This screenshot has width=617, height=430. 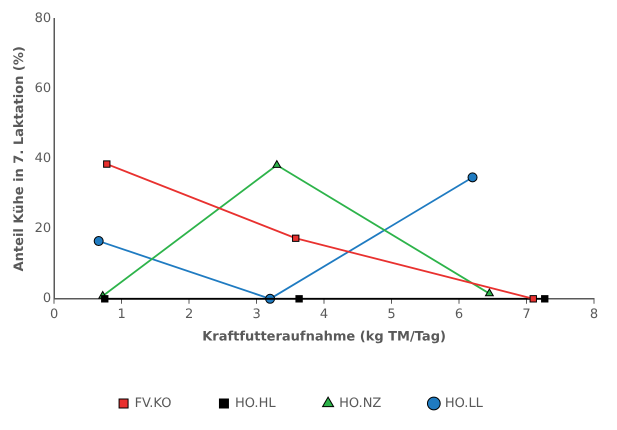 What do you see at coordinates (256, 314) in the screenshot?
I see `x-tick-label: 3` at bounding box center [256, 314].